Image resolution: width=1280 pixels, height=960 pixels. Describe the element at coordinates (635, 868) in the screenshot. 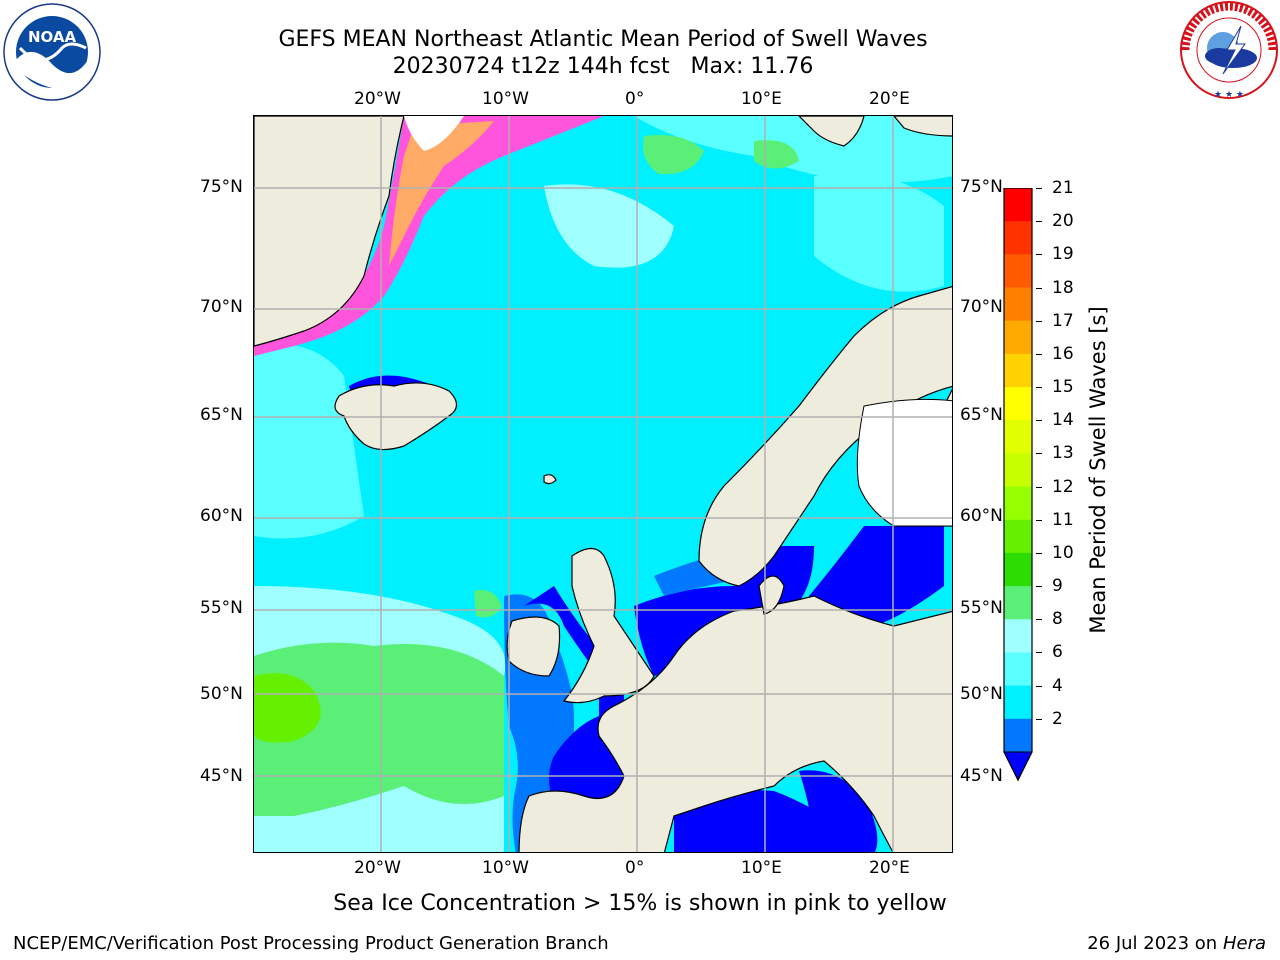

I see `lon-tick-bottom: 0°` at that location.